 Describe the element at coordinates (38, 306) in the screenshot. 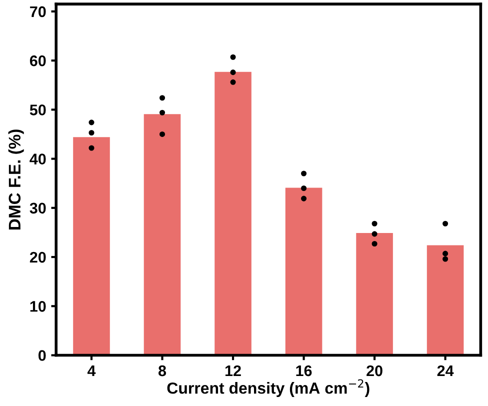

I see `y-tick-label: 10` at that location.